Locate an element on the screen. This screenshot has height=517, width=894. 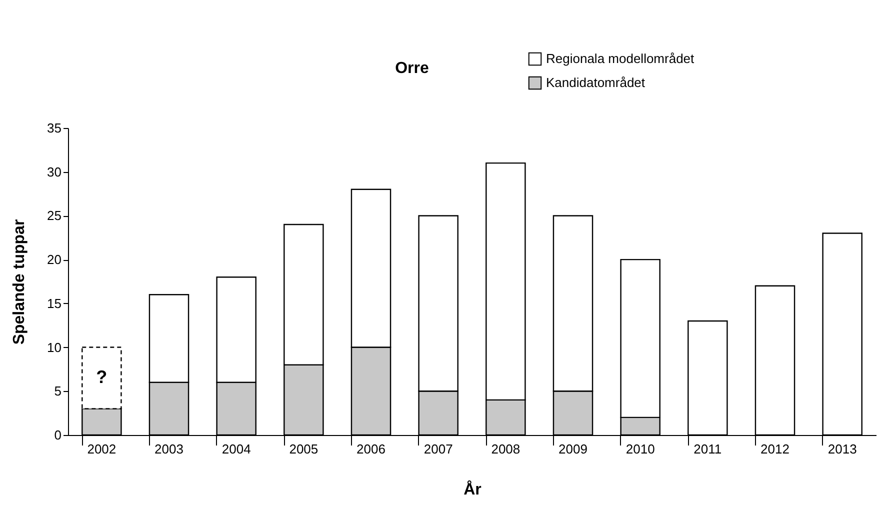
y-tick-label: 20 is located at coordinates (54, 260).